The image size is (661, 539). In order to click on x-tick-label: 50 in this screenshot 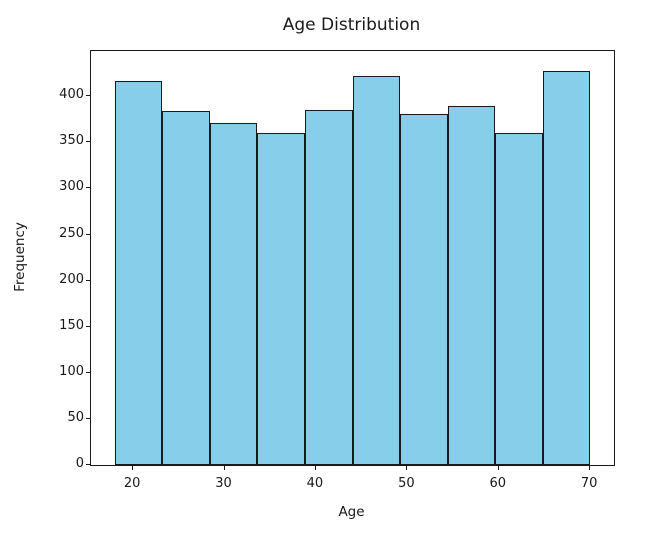, I will do `click(406, 483)`.